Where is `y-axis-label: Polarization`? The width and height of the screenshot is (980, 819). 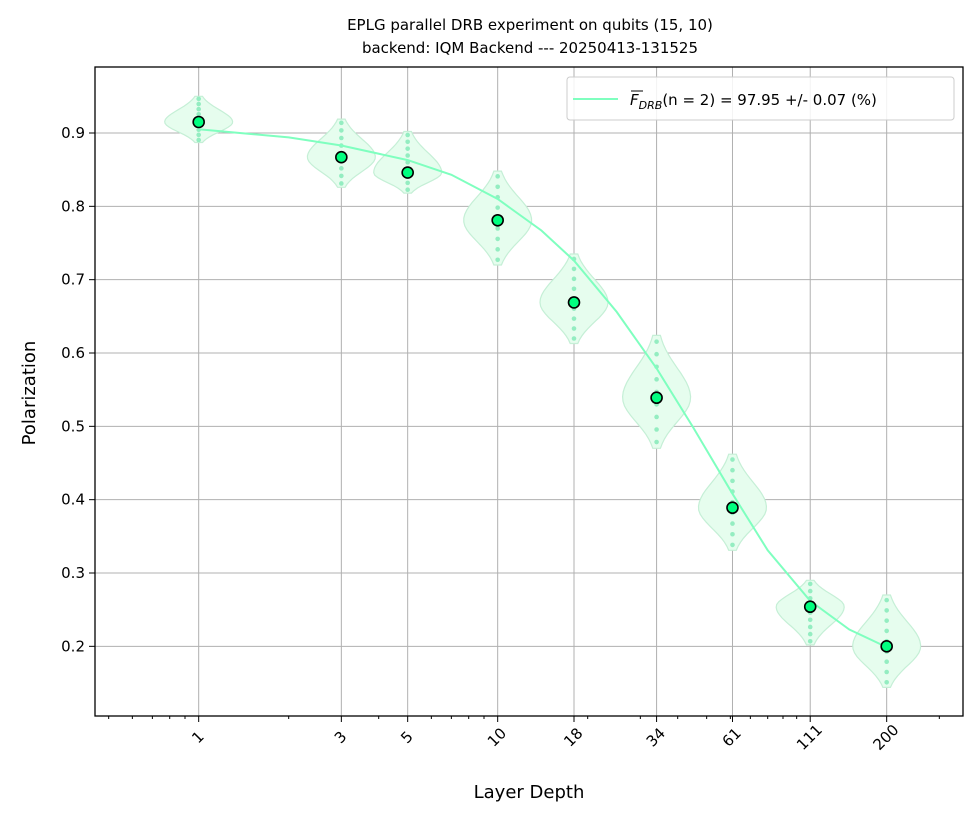
y-axis-label: Polarization is located at coordinates (29, 393).